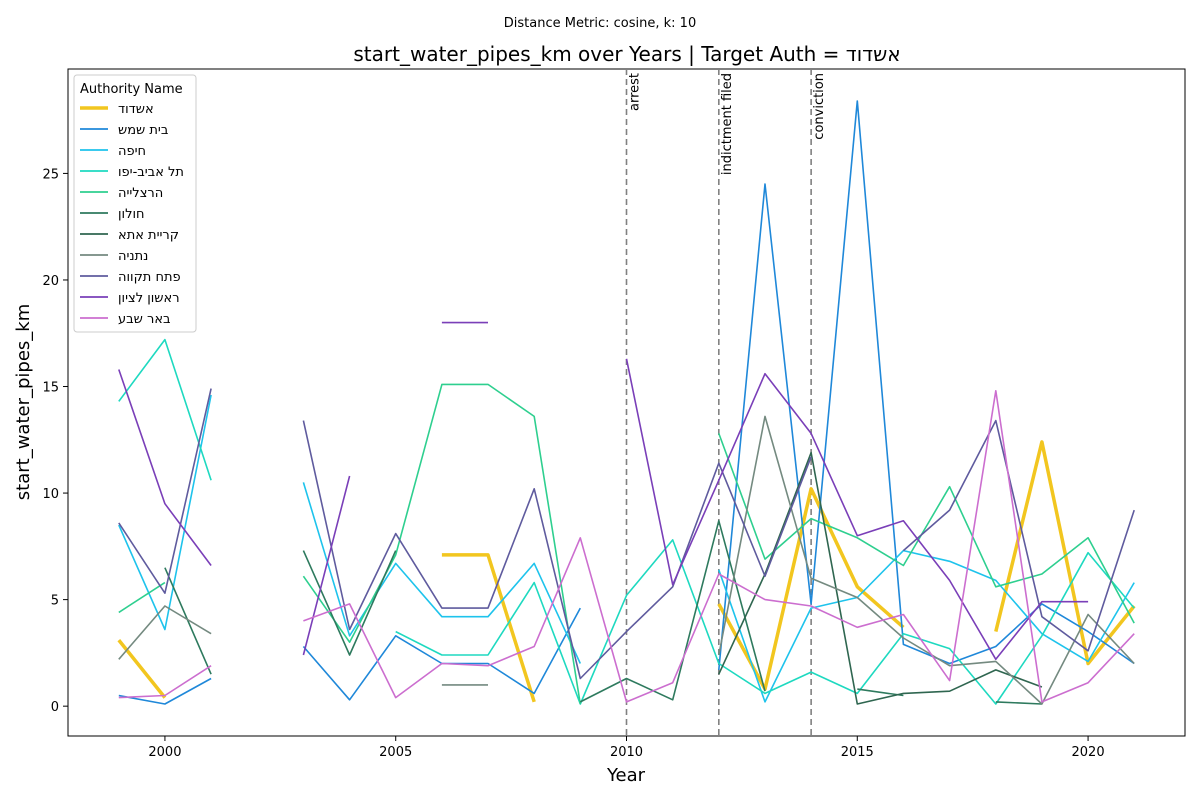 The width and height of the screenshot is (1200, 800). I want to click on x-tick-label: 2020, so click(1088, 752).